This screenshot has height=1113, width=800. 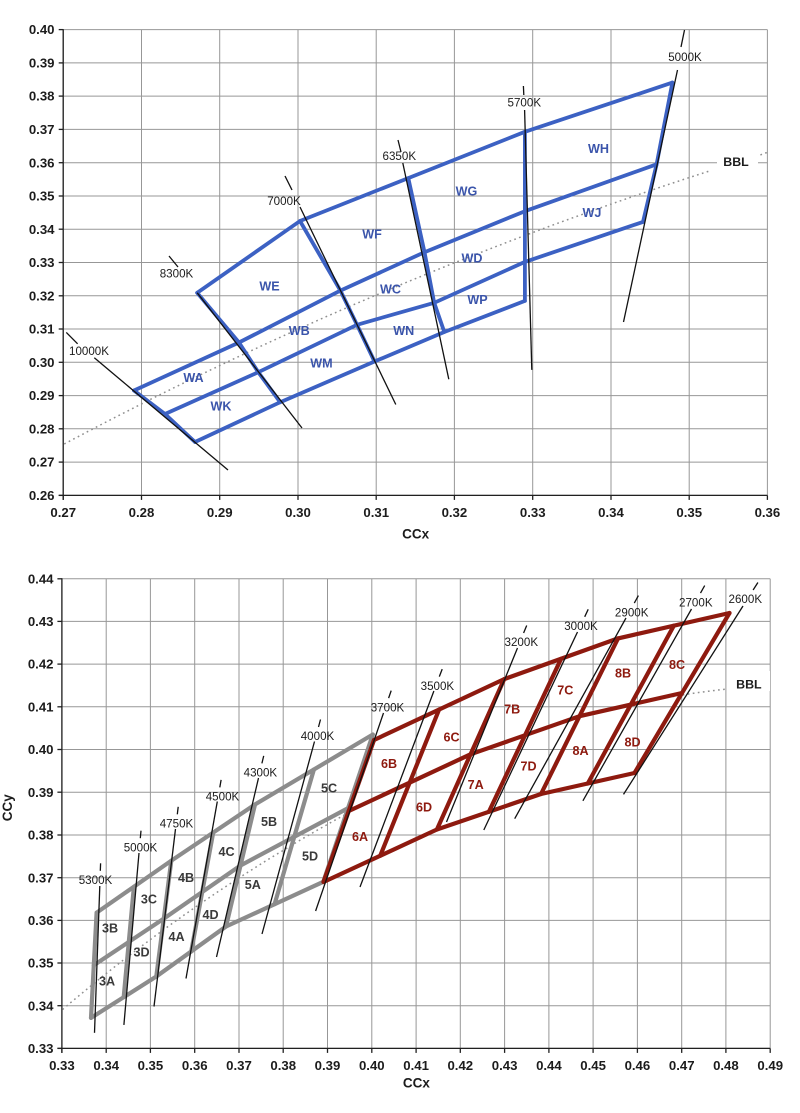 I want to click on svg-text: WF, so click(x=372, y=234).